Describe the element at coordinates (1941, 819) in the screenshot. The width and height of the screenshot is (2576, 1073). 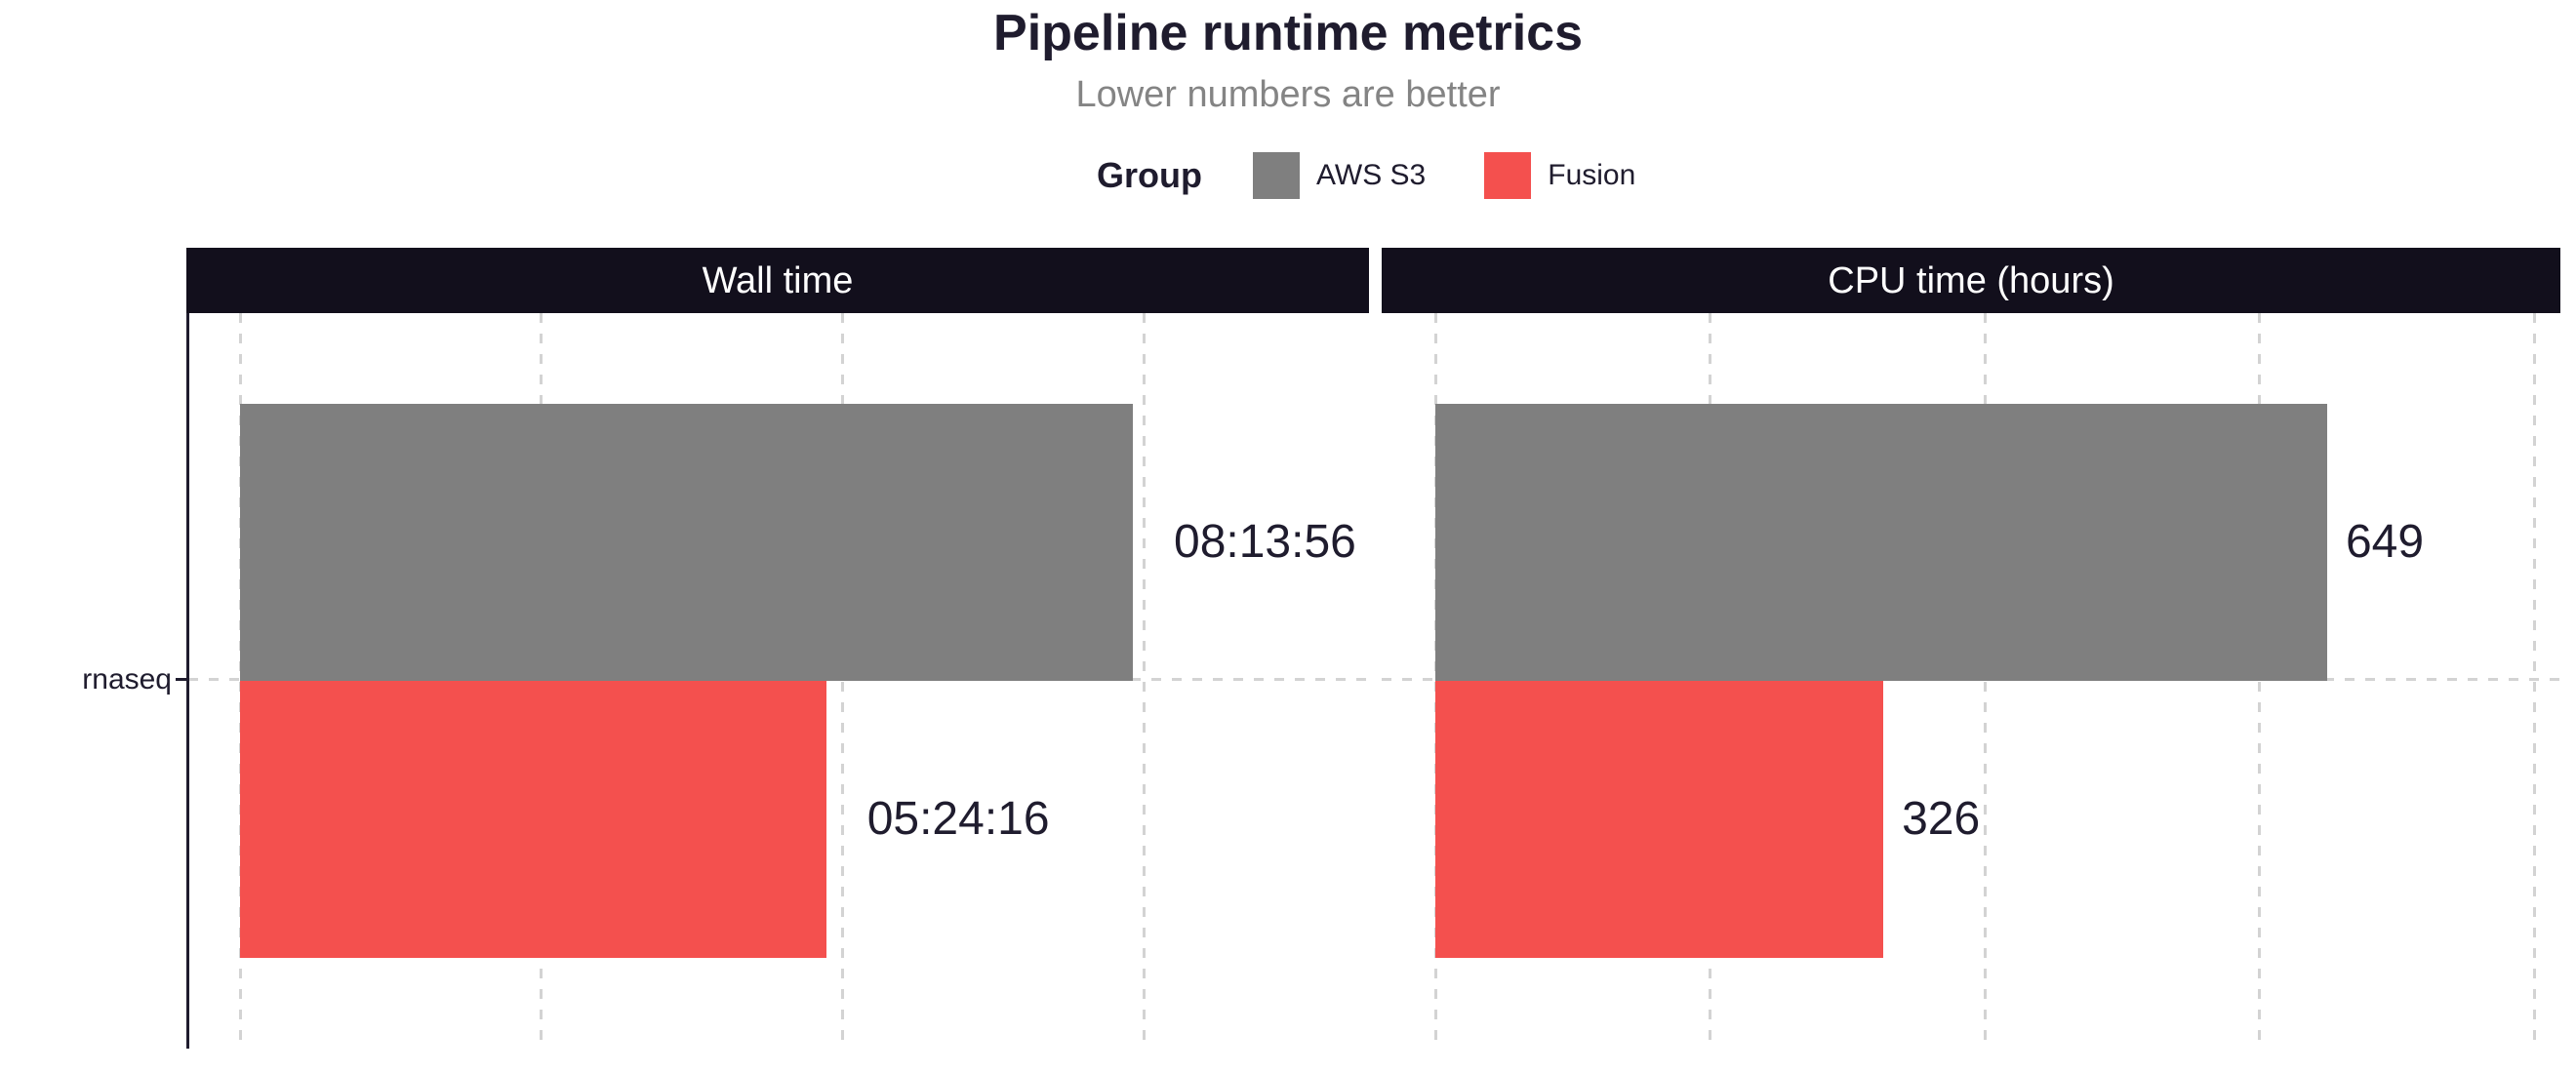
I see `bar-value-label: 326` at that location.